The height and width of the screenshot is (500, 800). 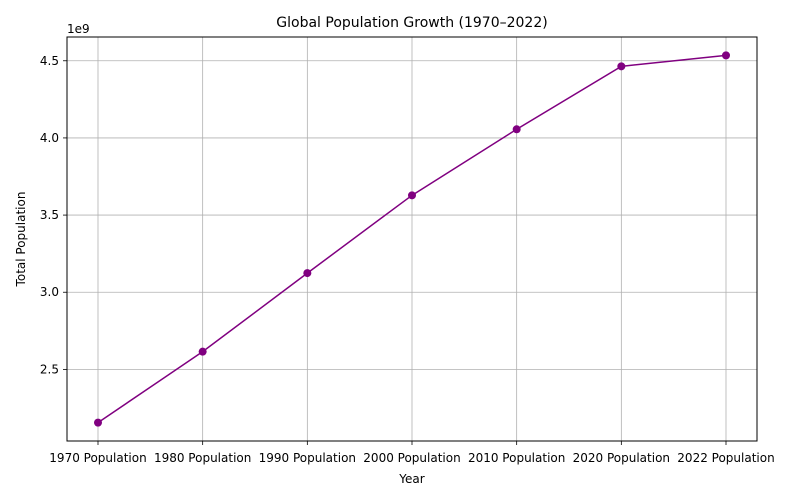 I want to click on y-axis-offset-label: 1e9, so click(x=78, y=29).